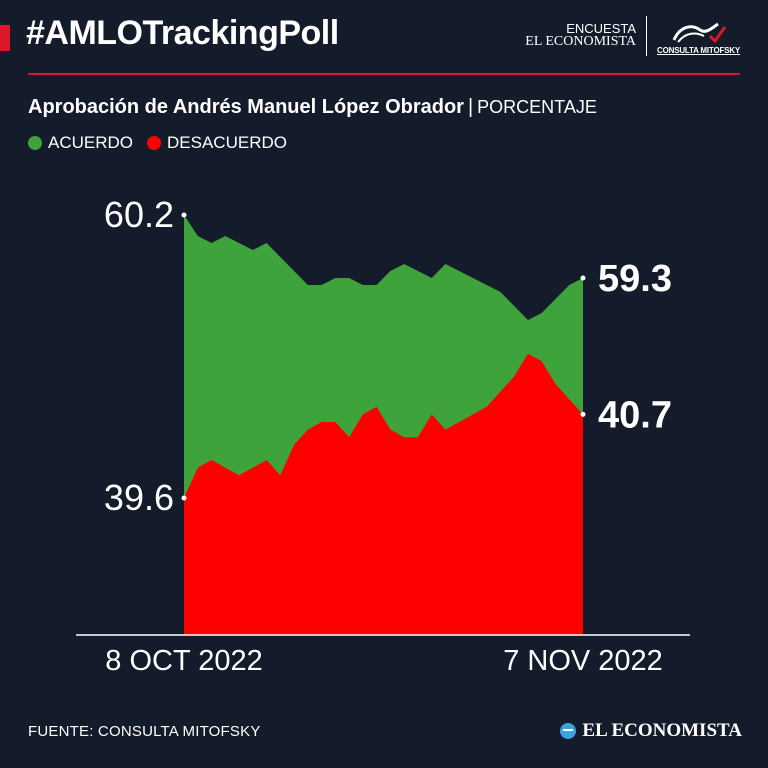  I want to click on legend-item-desacuerdo: DESACUERDO, so click(217, 143).